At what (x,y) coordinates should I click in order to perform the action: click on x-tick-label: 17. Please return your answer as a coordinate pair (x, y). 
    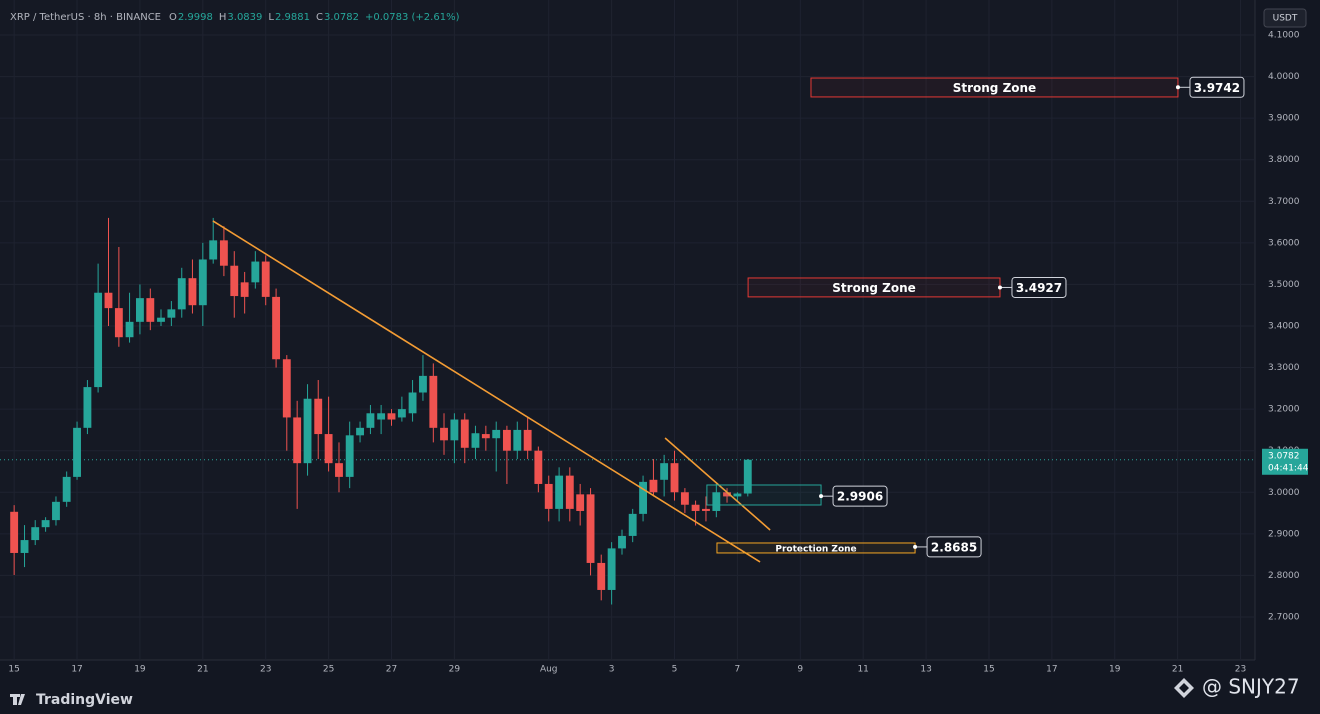
    Looking at the image, I should click on (76, 670).